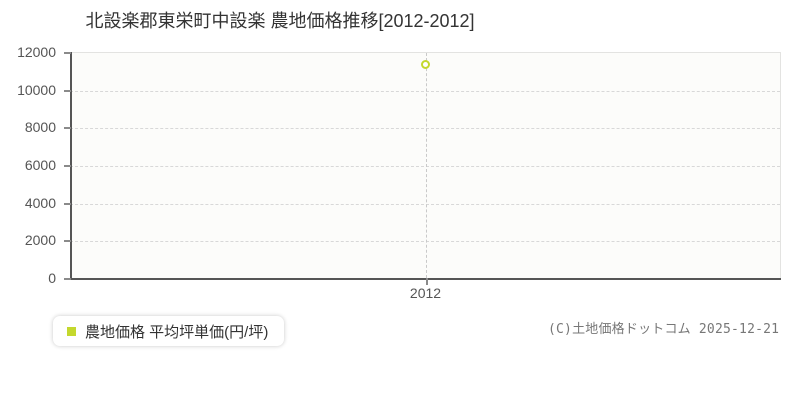  I want to click on y-axis-tick-label: 2000, so click(40, 240).